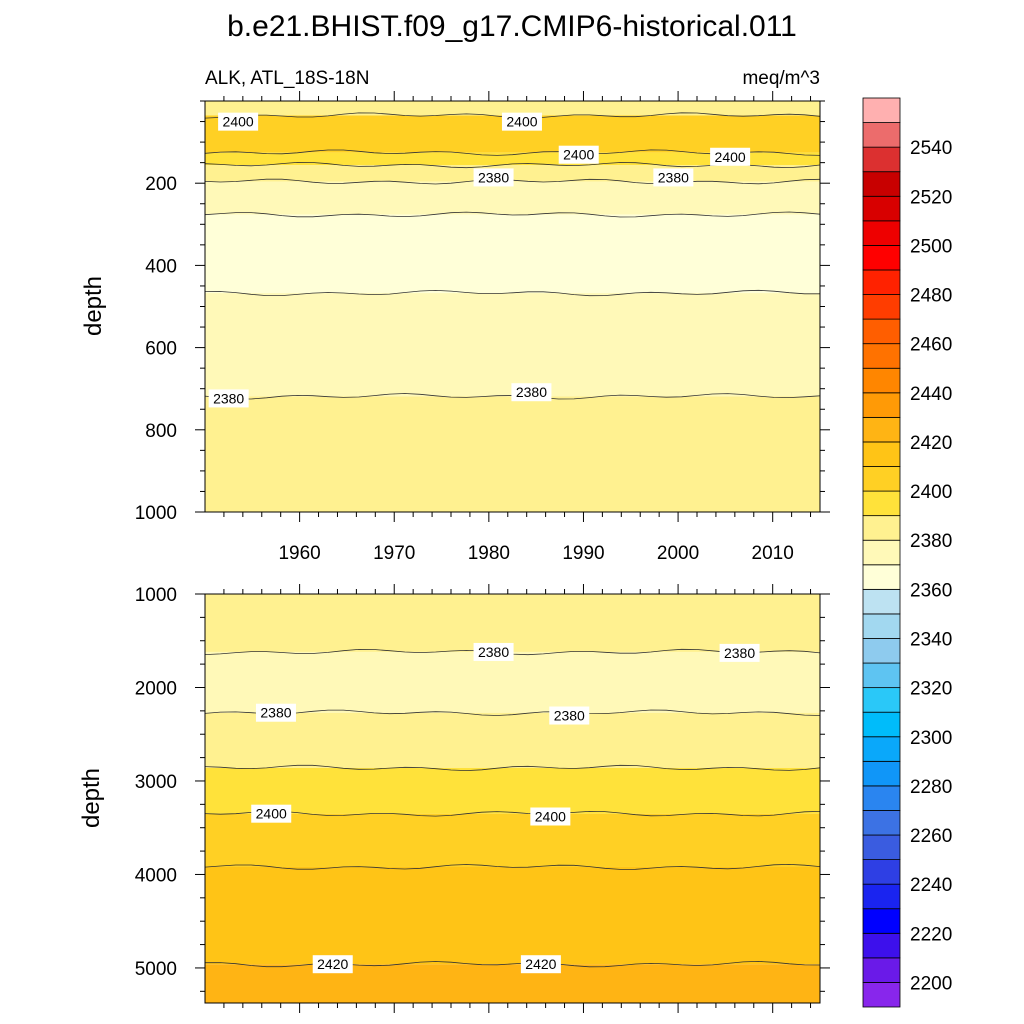 The height and width of the screenshot is (1024, 1024). What do you see at coordinates (931, 738) in the screenshot?
I see `colorbar-label: 2300` at bounding box center [931, 738].